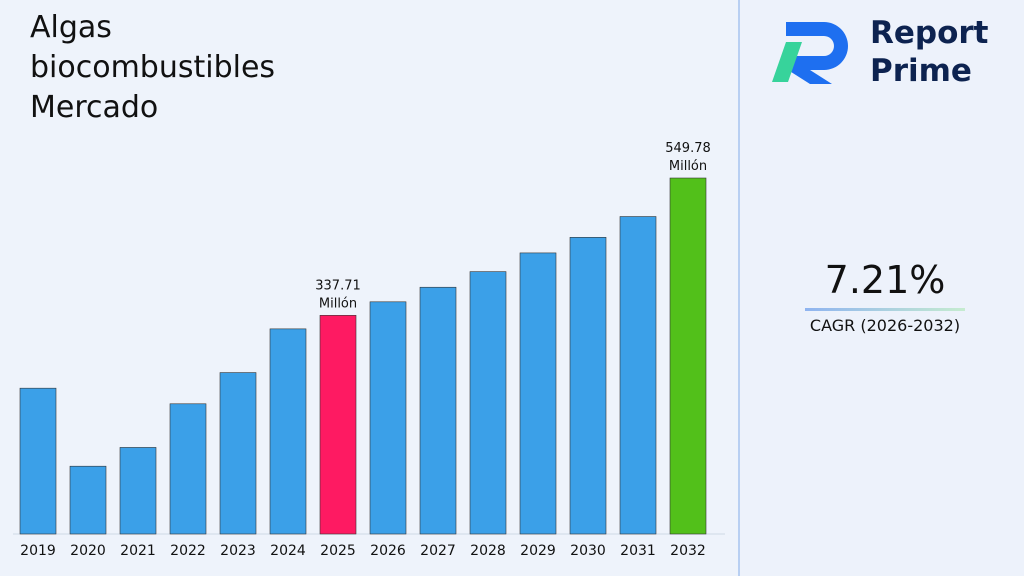  Describe the element at coordinates (238, 551) in the screenshot. I see `x-tick-label: 2023` at that location.